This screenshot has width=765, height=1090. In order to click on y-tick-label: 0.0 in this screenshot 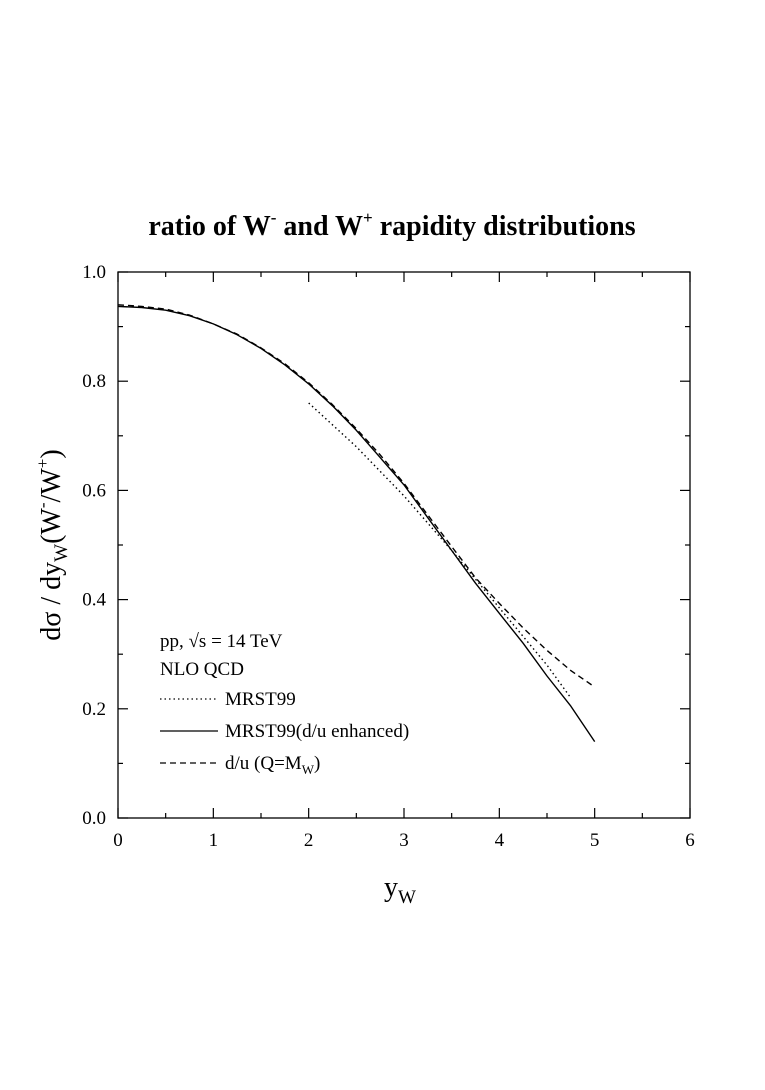, I will do `click(94, 818)`.